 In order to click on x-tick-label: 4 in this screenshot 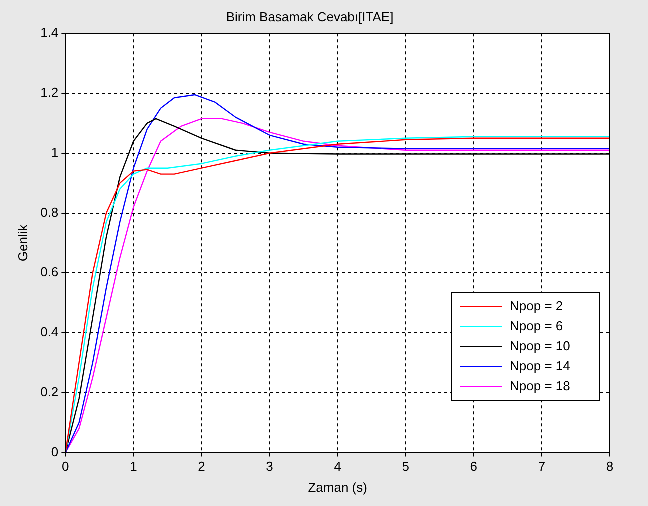, I will do `click(338, 466)`.